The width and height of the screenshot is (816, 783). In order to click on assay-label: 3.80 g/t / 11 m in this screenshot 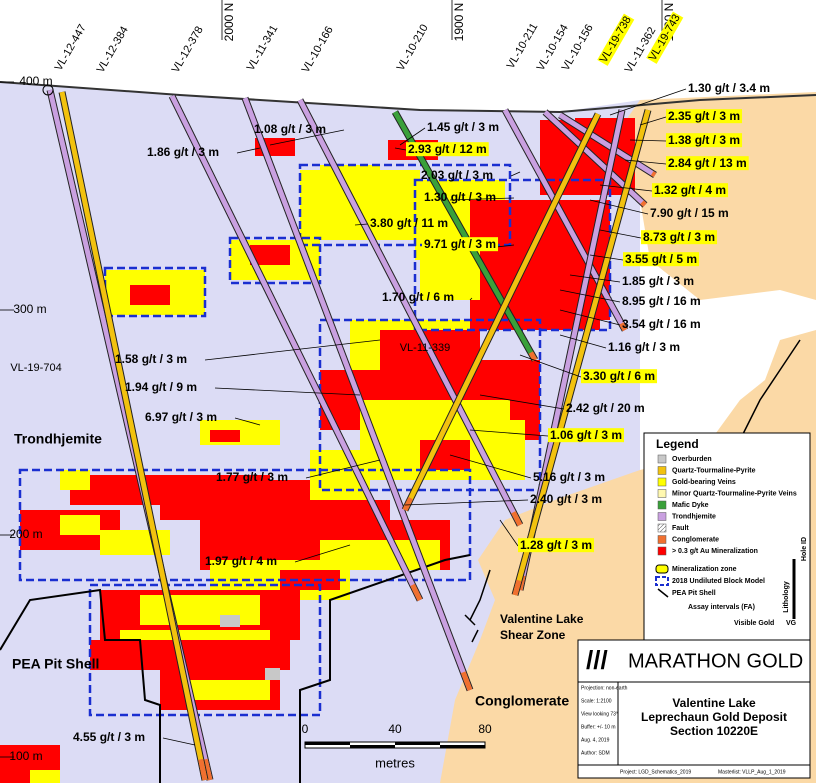, I will do `click(409, 223)`.